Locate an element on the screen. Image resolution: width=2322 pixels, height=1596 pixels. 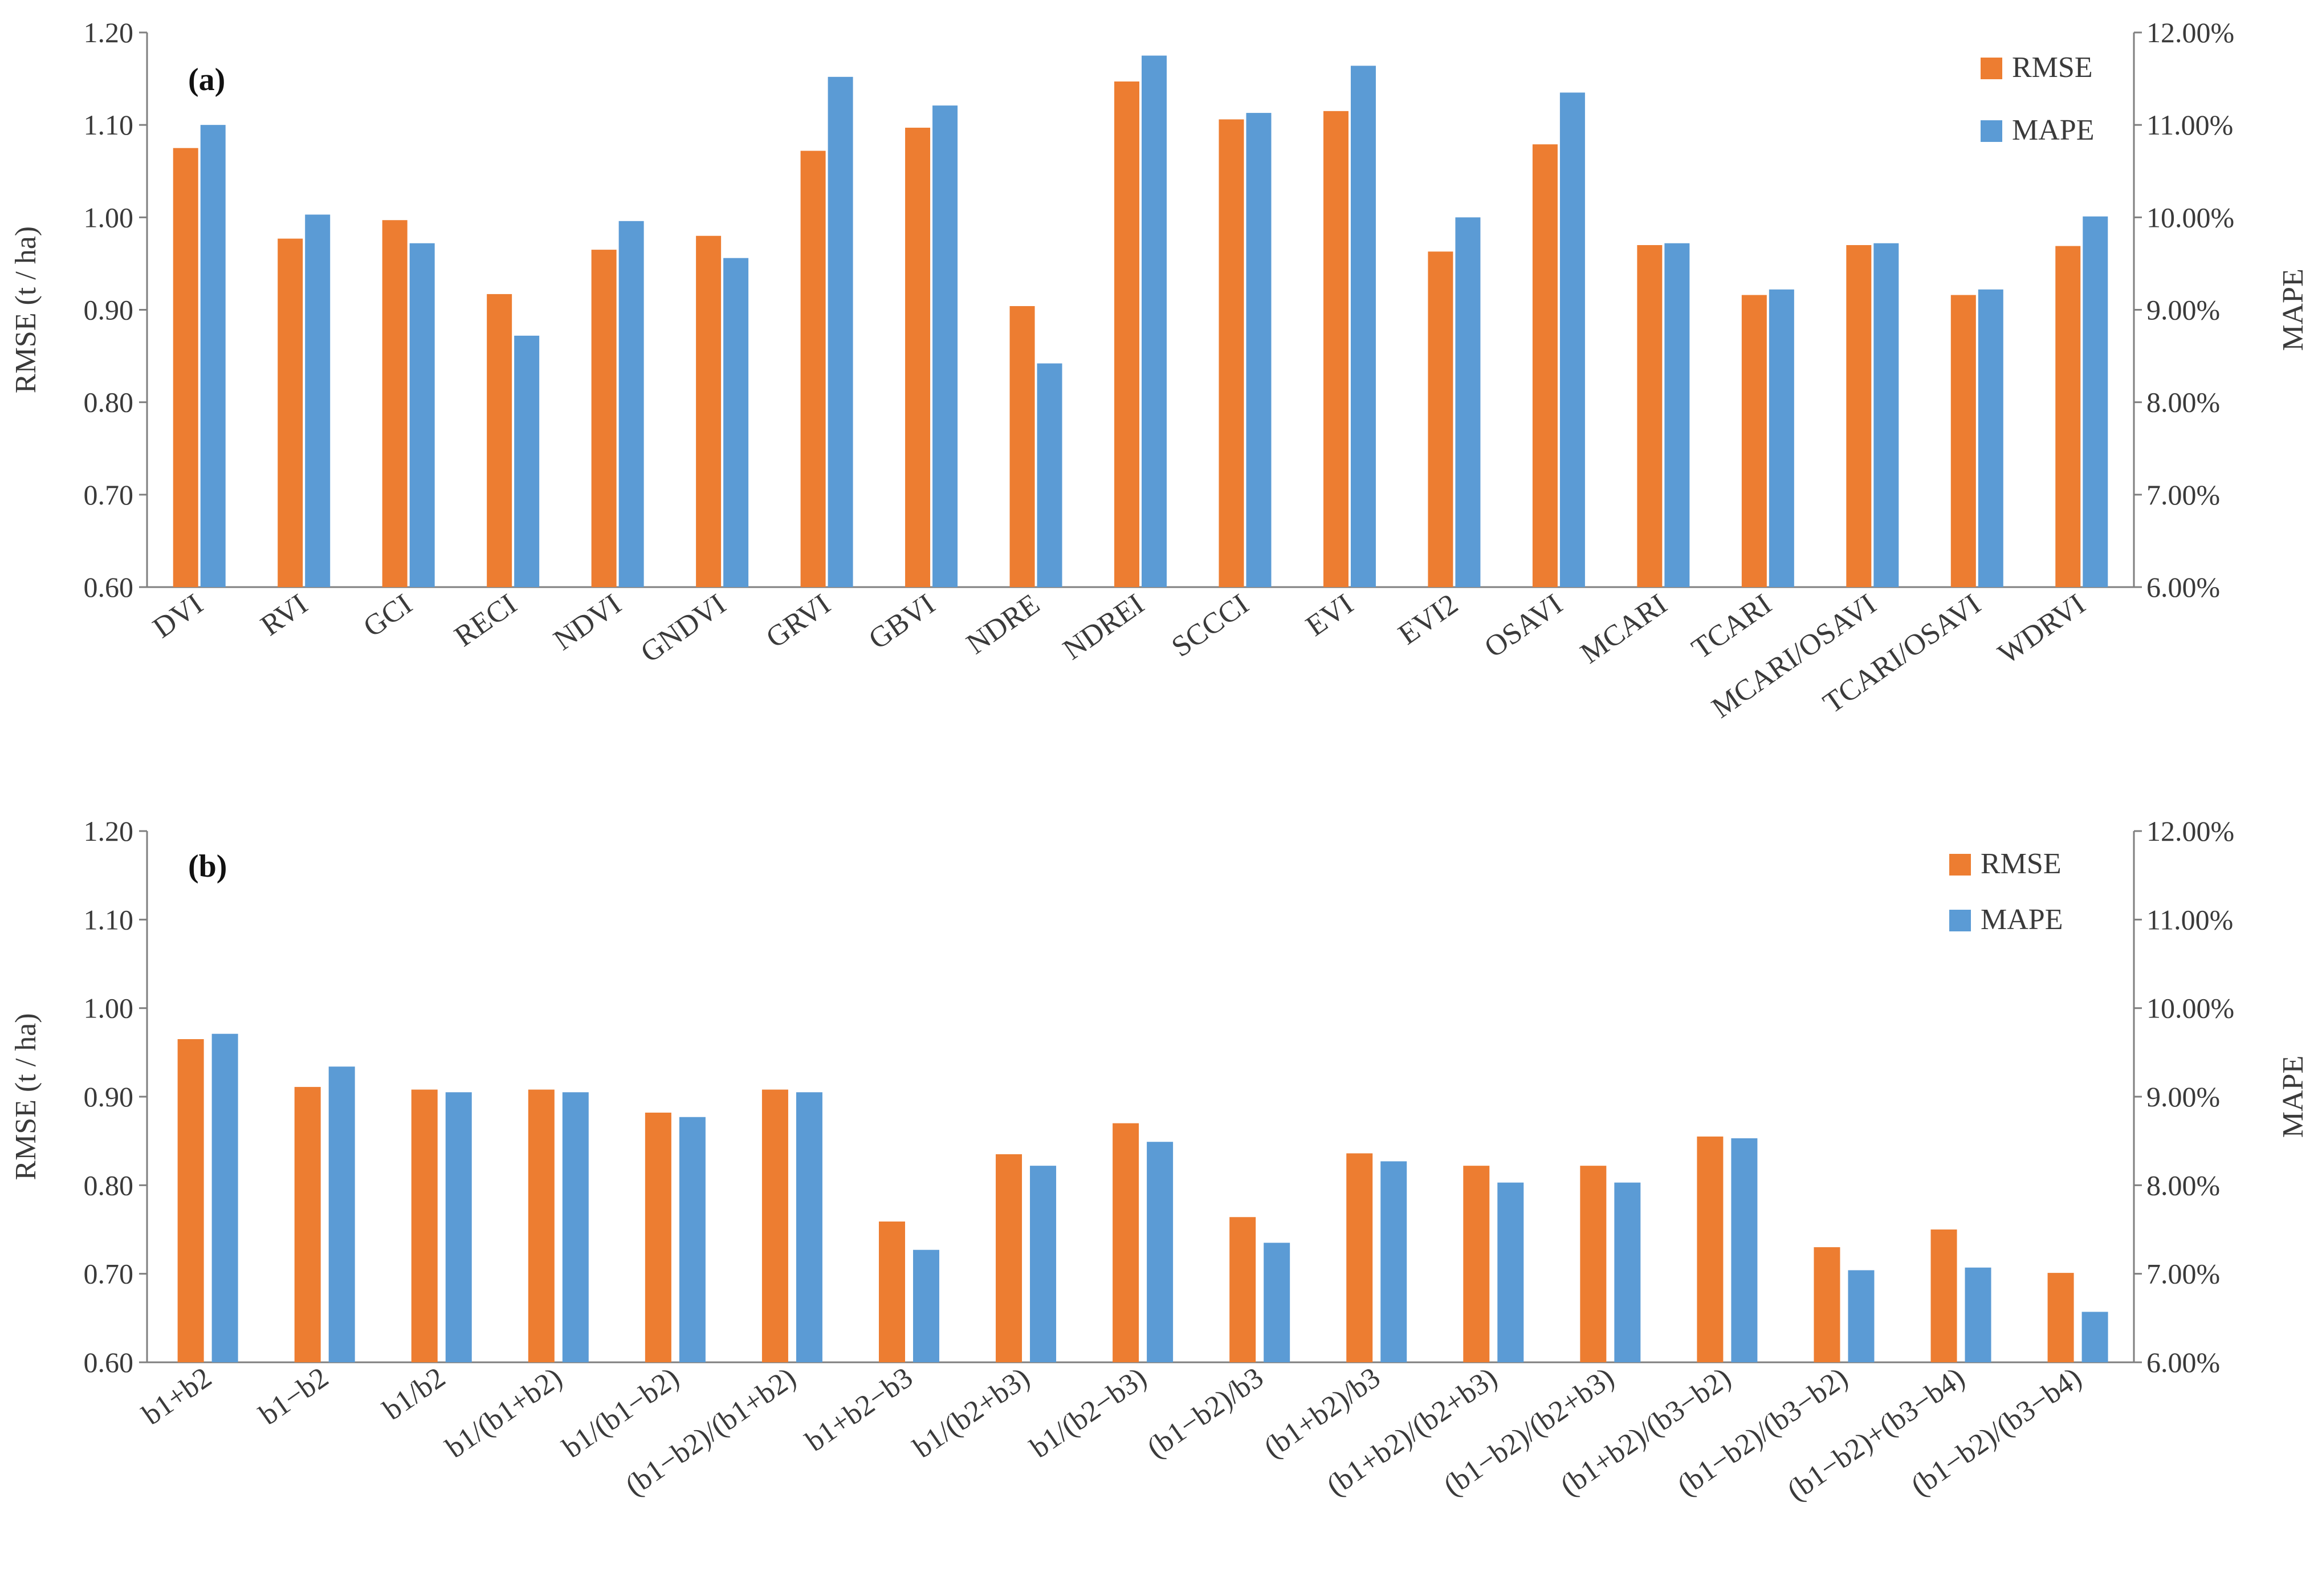
category-label: TCARI is located at coordinates (1732, 626).